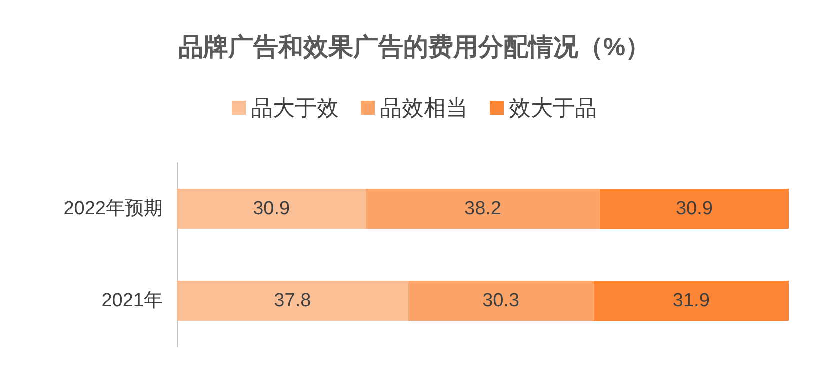 The width and height of the screenshot is (829, 370). I want to click on y-tick-label: 2021年, so click(132, 301).